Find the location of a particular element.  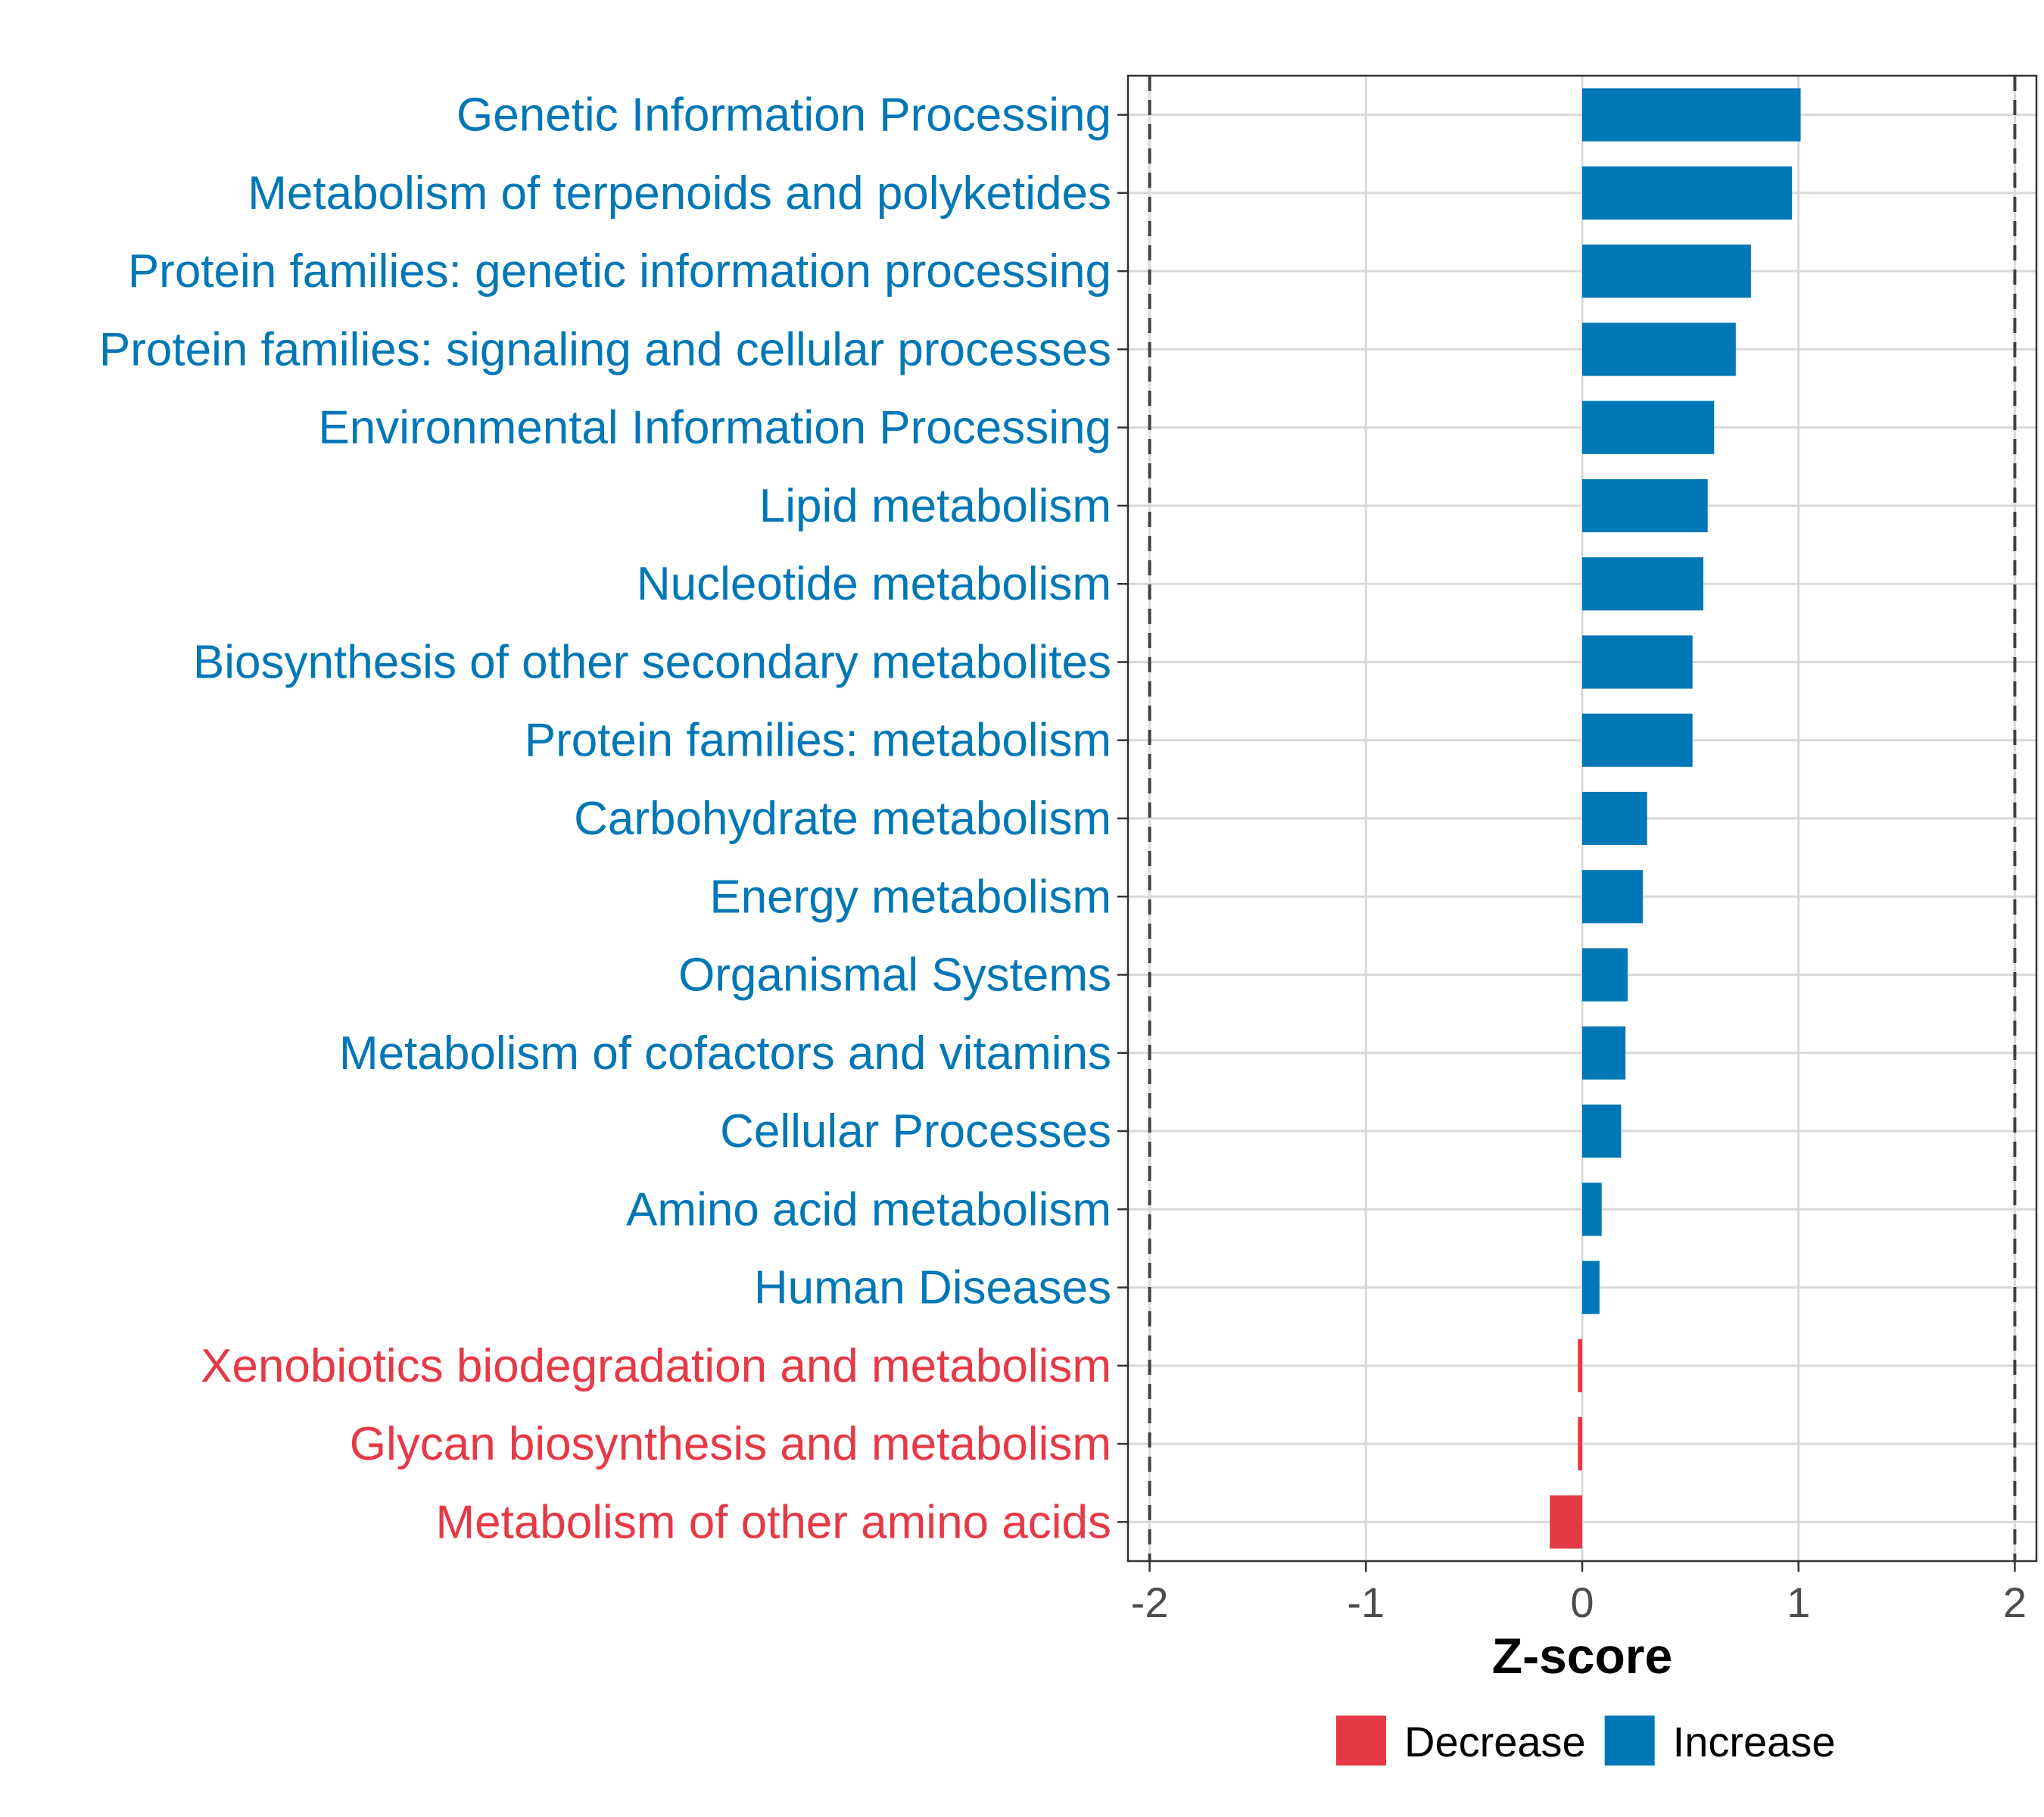

x-tick-label: -1 is located at coordinates (1366, 1602).